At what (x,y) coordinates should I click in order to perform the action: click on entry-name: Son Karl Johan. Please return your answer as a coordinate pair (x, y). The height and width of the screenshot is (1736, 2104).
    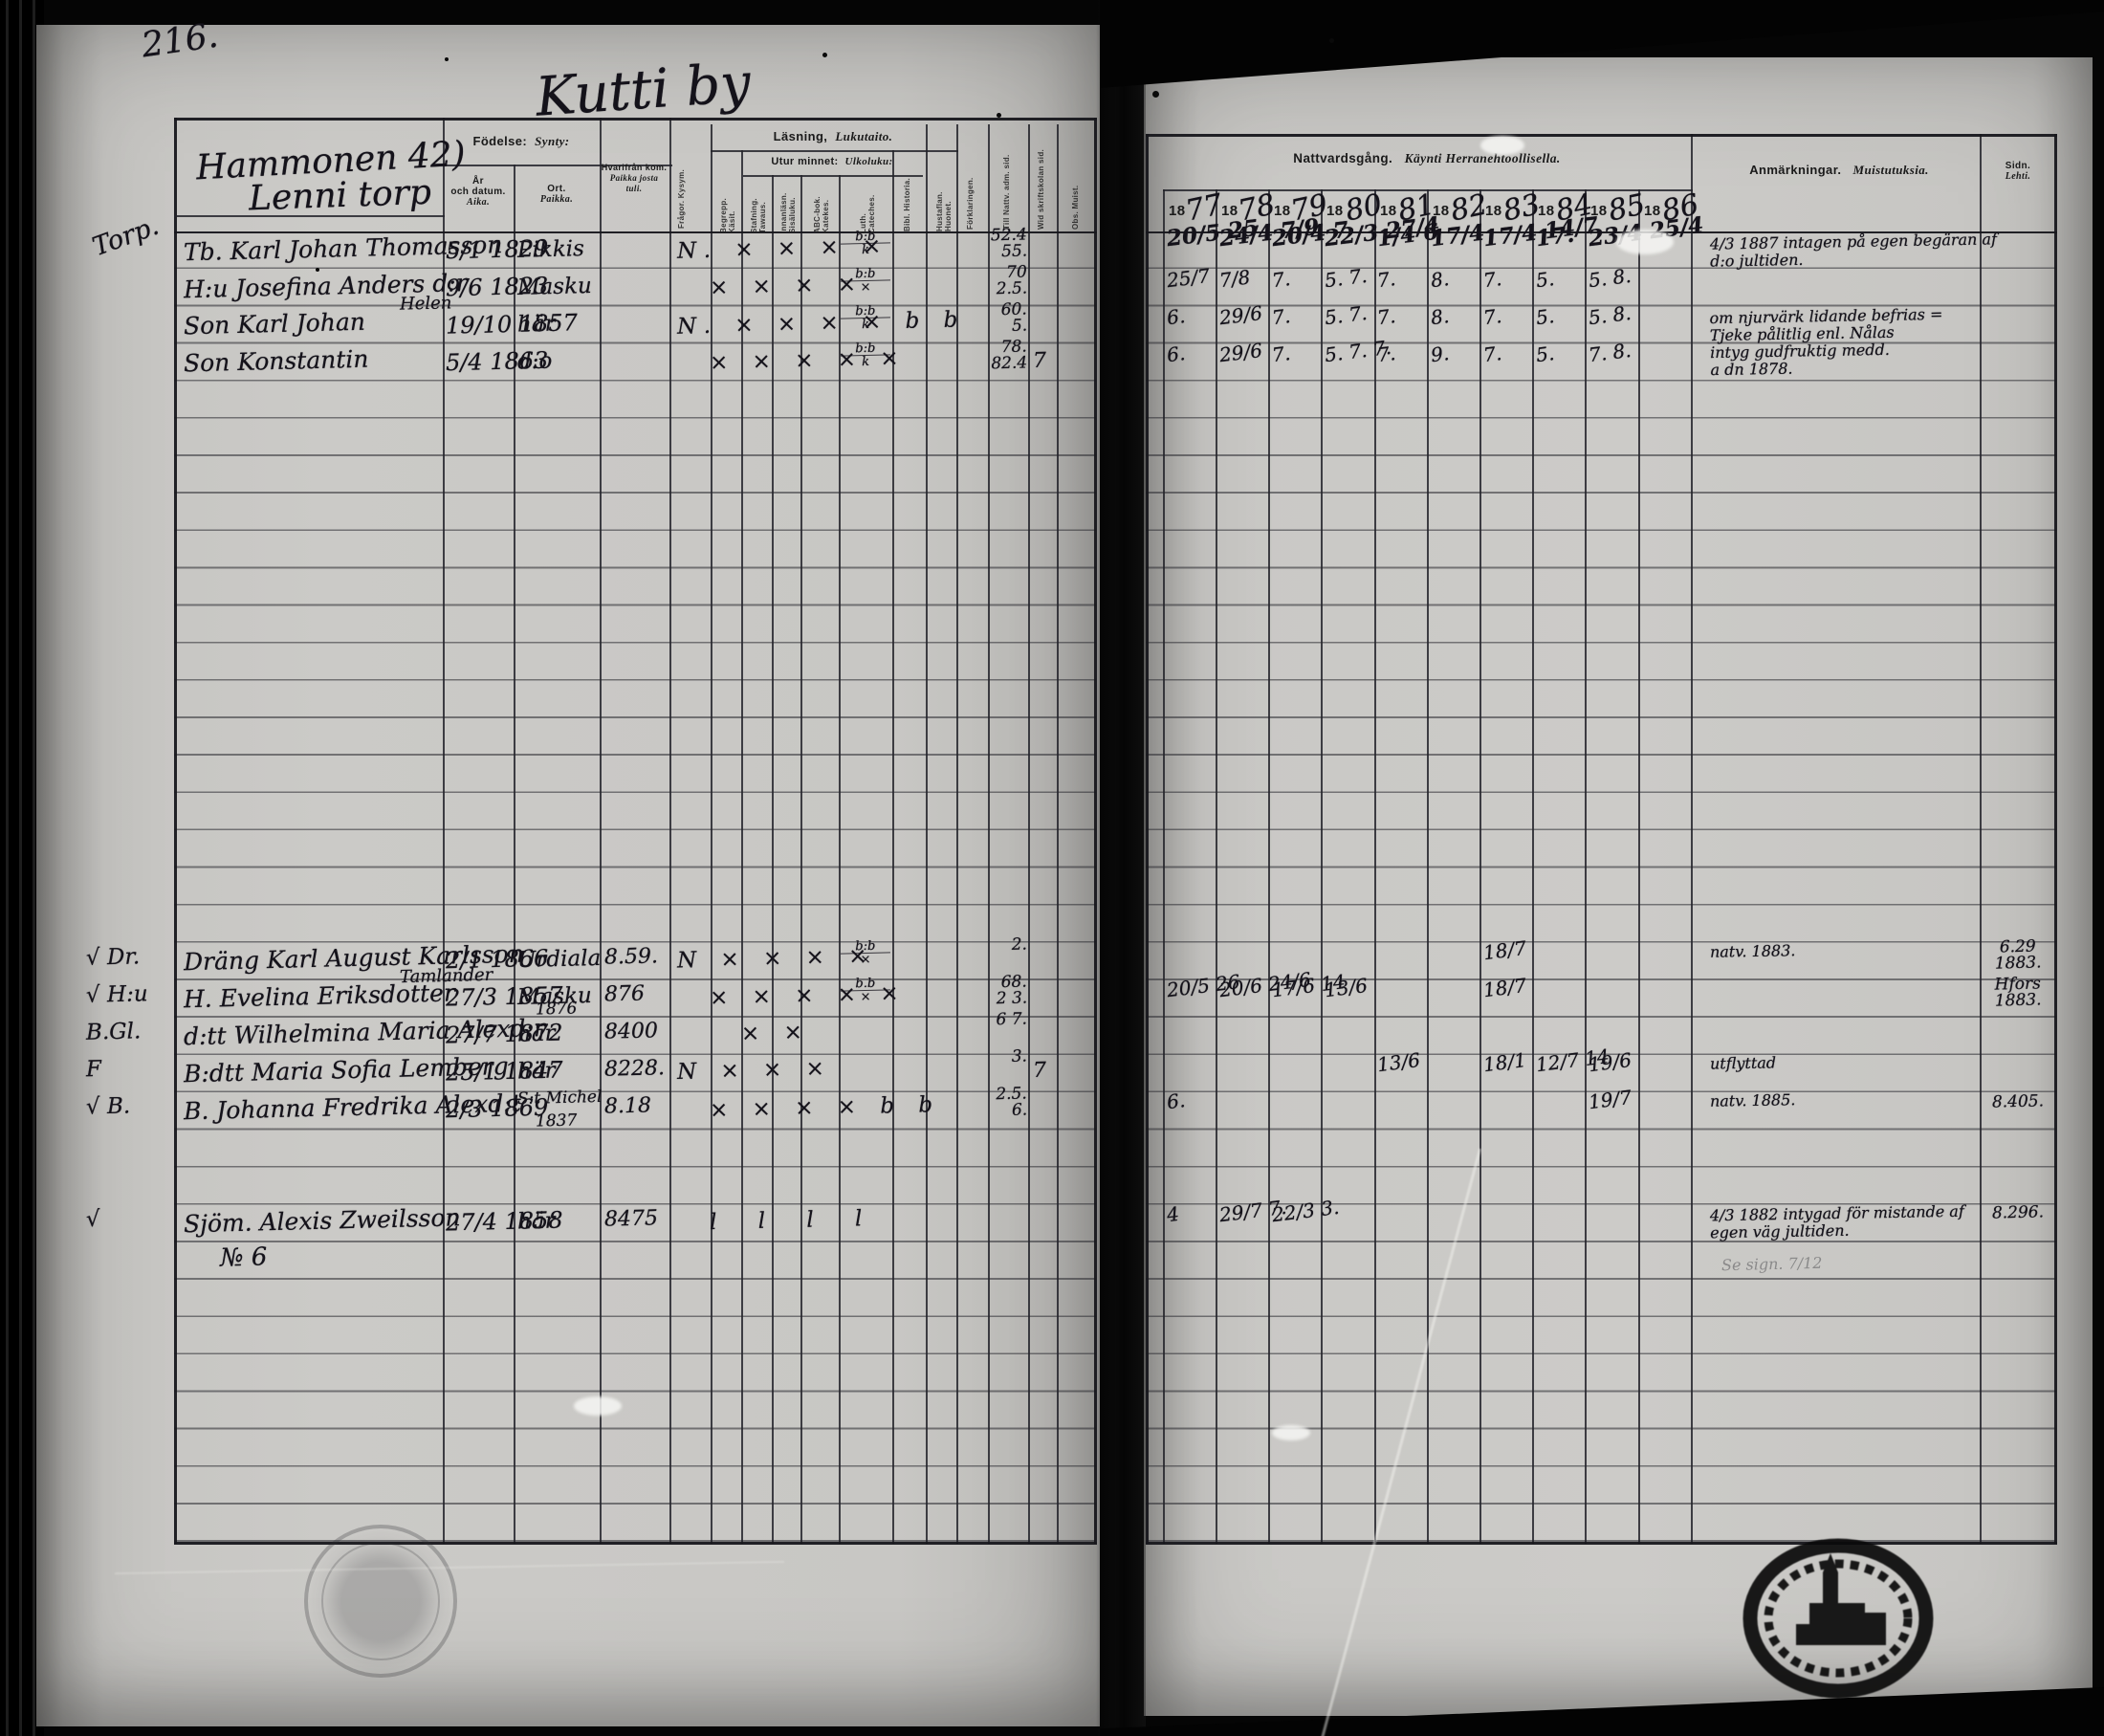
    Looking at the image, I should click on (274, 324).